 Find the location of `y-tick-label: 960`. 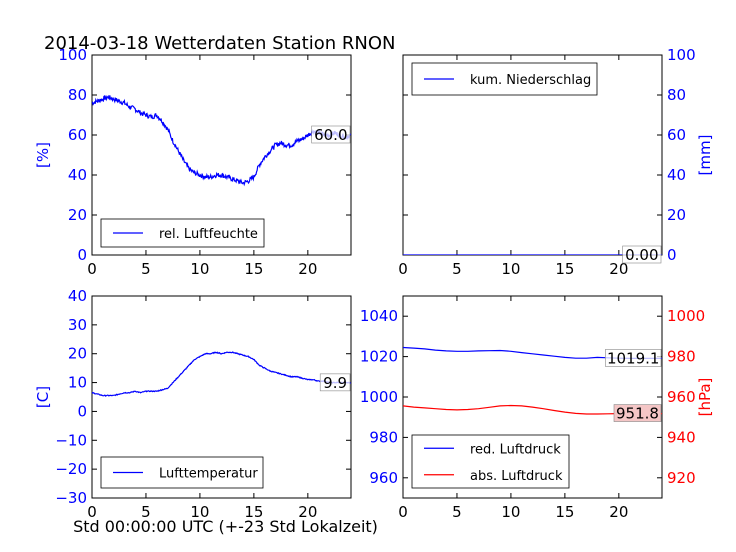

y-tick-label: 960 is located at coordinates (383, 478).